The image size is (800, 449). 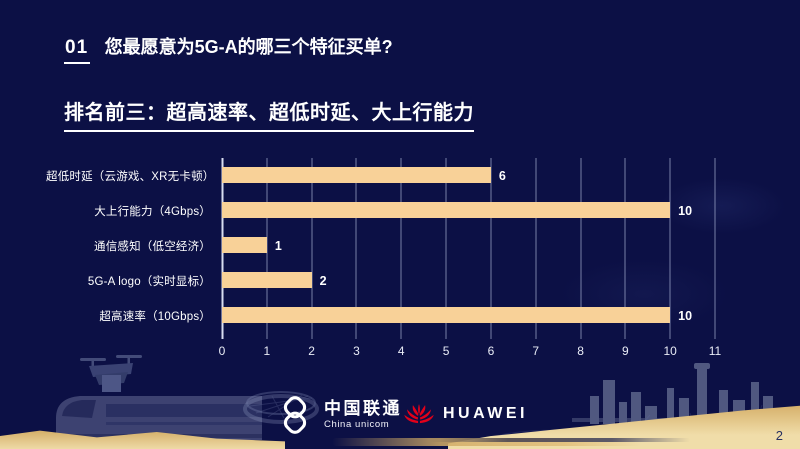 I want to click on category-label: 通信感知（低空经济）, so click(x=152, y=246).